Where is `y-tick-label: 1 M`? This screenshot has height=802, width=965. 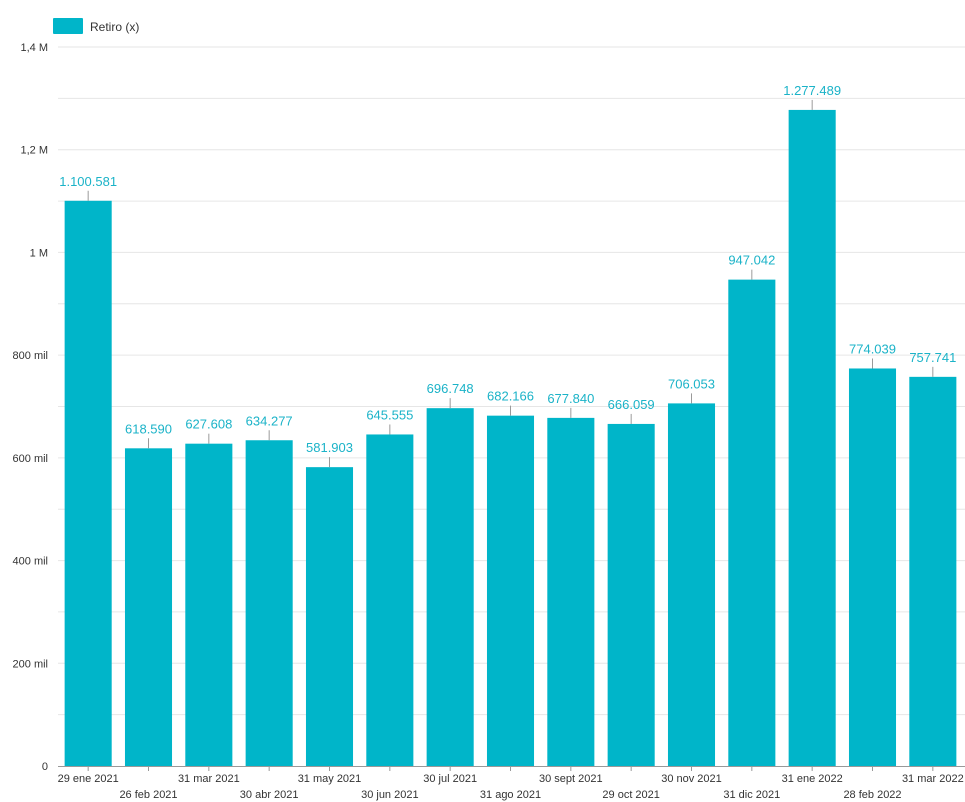
y-tick-label: 1 M is located at coordinates (39, 253).